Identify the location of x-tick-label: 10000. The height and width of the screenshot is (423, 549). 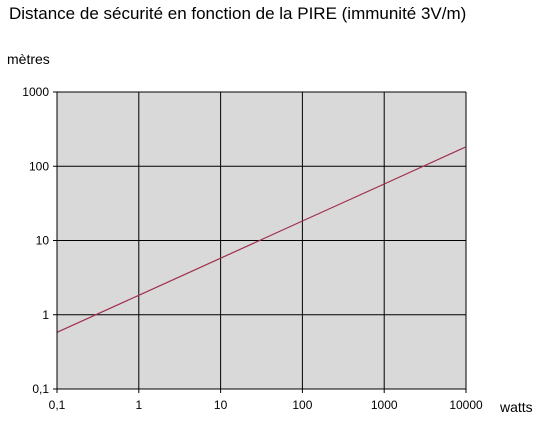
(466, 405).